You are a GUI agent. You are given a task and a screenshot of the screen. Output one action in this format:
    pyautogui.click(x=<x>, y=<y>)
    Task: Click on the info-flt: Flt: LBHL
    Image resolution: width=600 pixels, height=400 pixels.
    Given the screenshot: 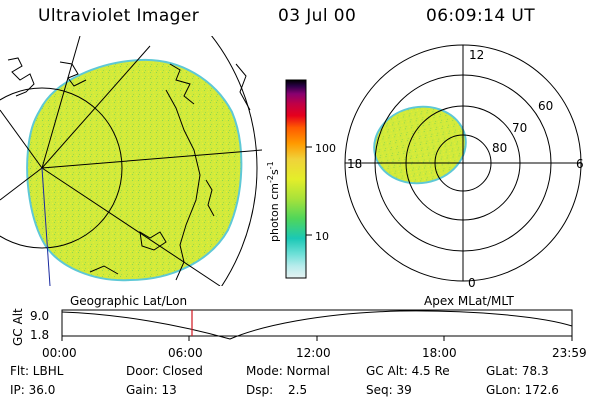 What is the action you would take?
    pyautogui.click(x=37, y=371)
    